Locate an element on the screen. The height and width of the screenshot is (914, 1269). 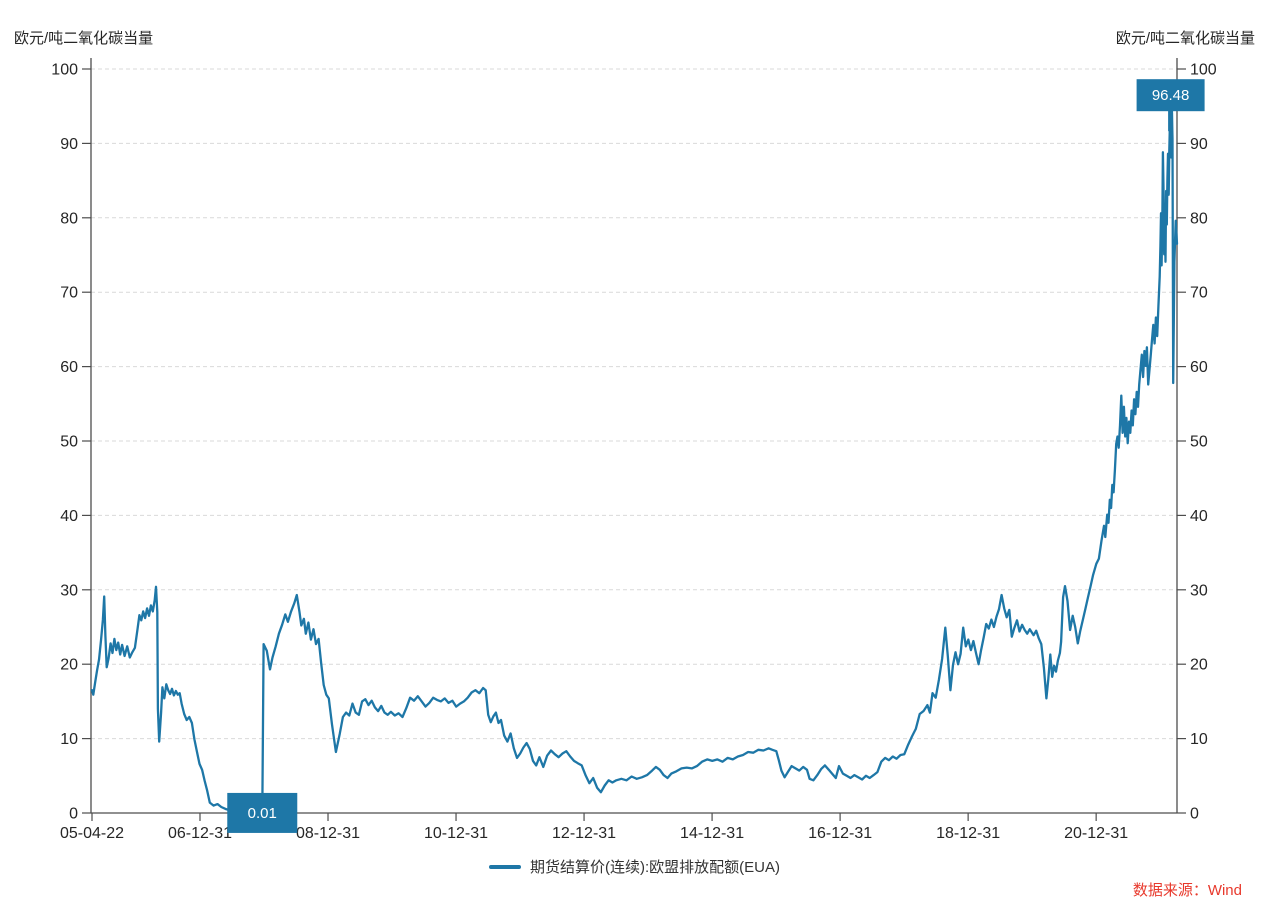
y-tick-label-left: 40 is located at coordinates (69, 516).